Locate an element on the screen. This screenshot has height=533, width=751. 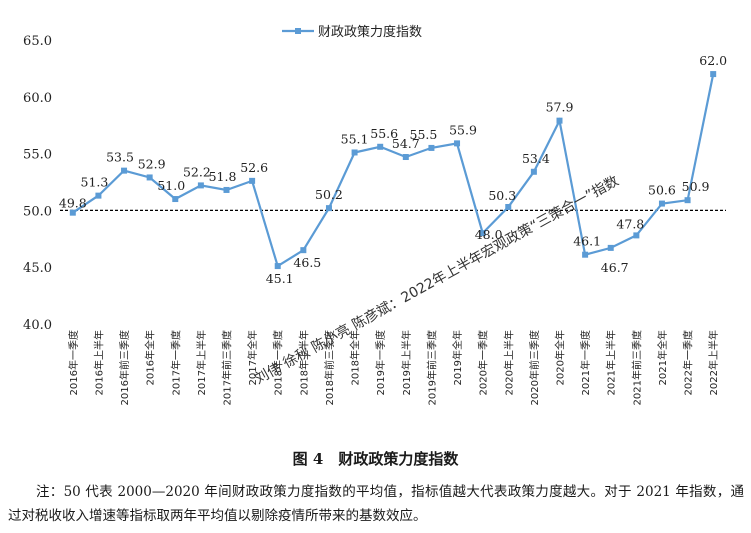
x-tick-label: 2019年上半年 is located at coordinates (406, 362).